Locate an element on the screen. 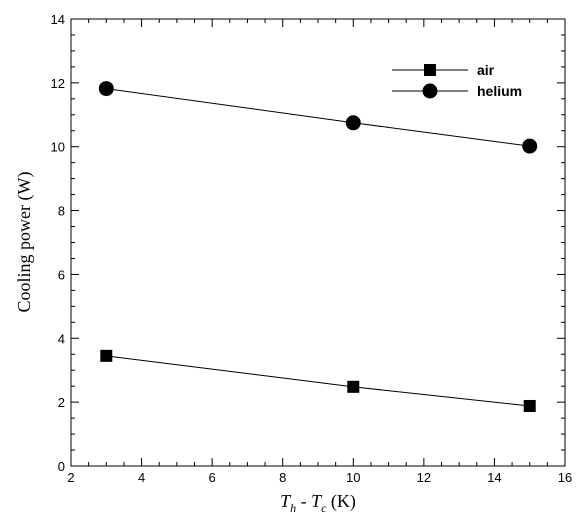  series-helium is located at coordinates (318, 117).